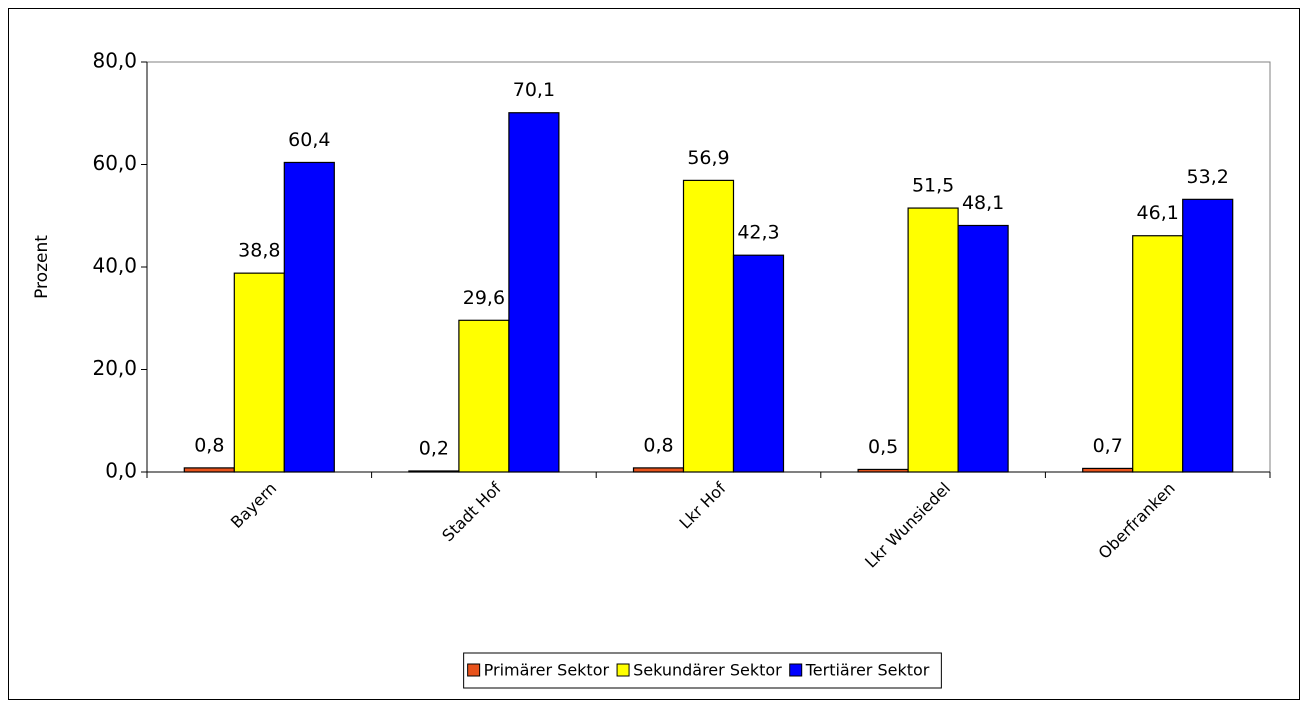  I want to click on data-label: 70,1, so click(534, 90).